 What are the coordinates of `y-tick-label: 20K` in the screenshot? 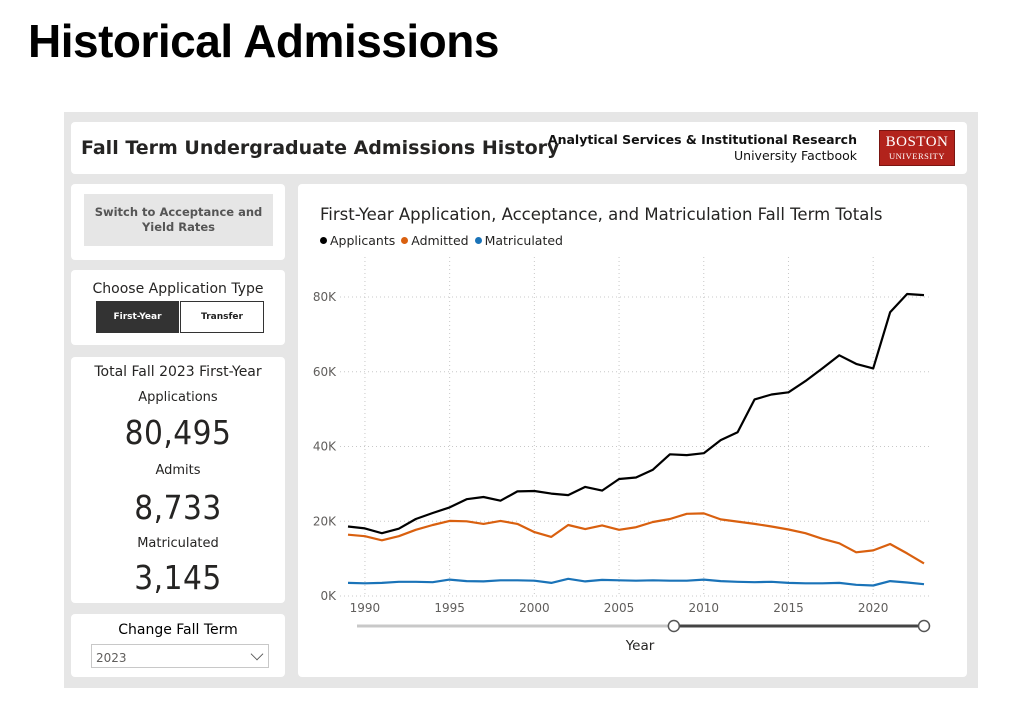 It's located at (325, 521).